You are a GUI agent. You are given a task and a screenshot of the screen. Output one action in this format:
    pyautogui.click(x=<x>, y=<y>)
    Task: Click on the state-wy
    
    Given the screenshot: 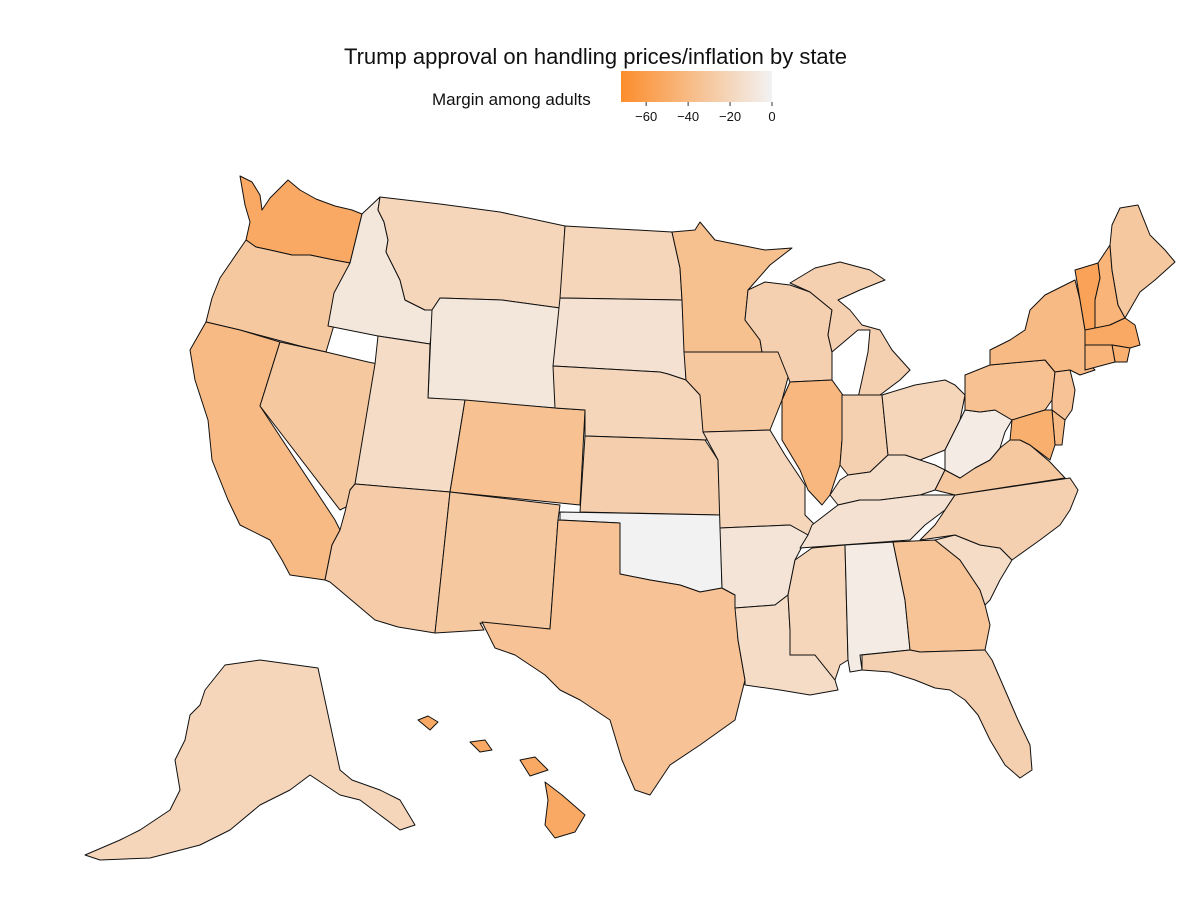 What is the action you would take?
    pyautogui.click(x=494, y=353)
    